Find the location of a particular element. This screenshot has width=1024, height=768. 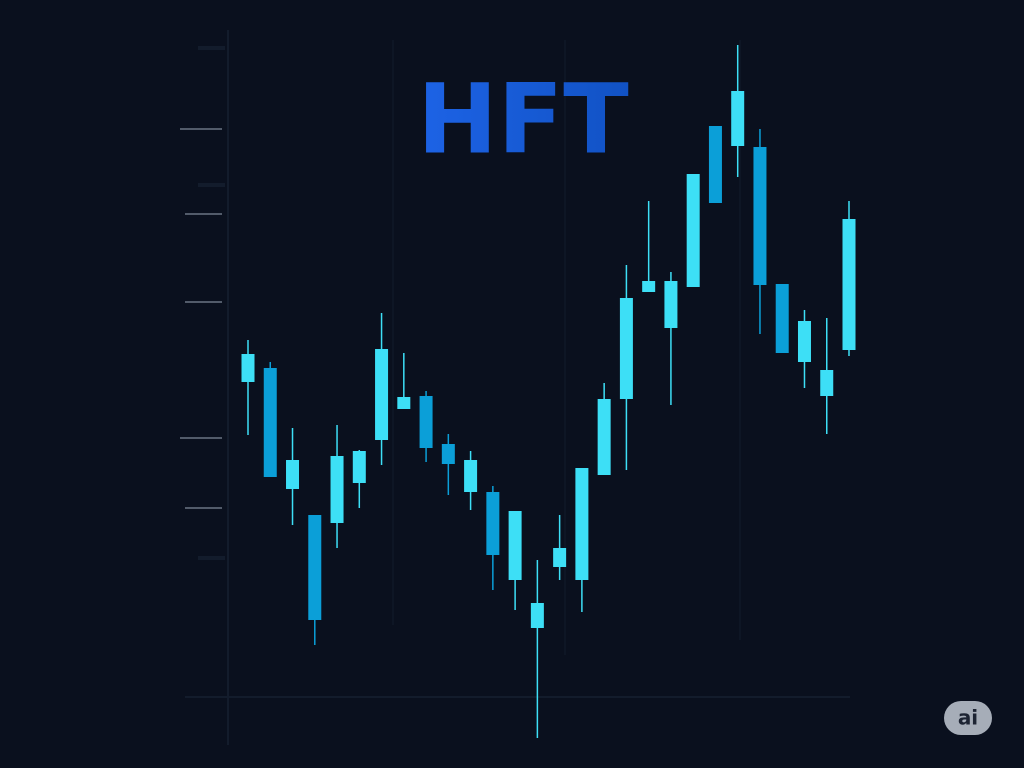

badge-label: ai is located at coordinates (968, 718).